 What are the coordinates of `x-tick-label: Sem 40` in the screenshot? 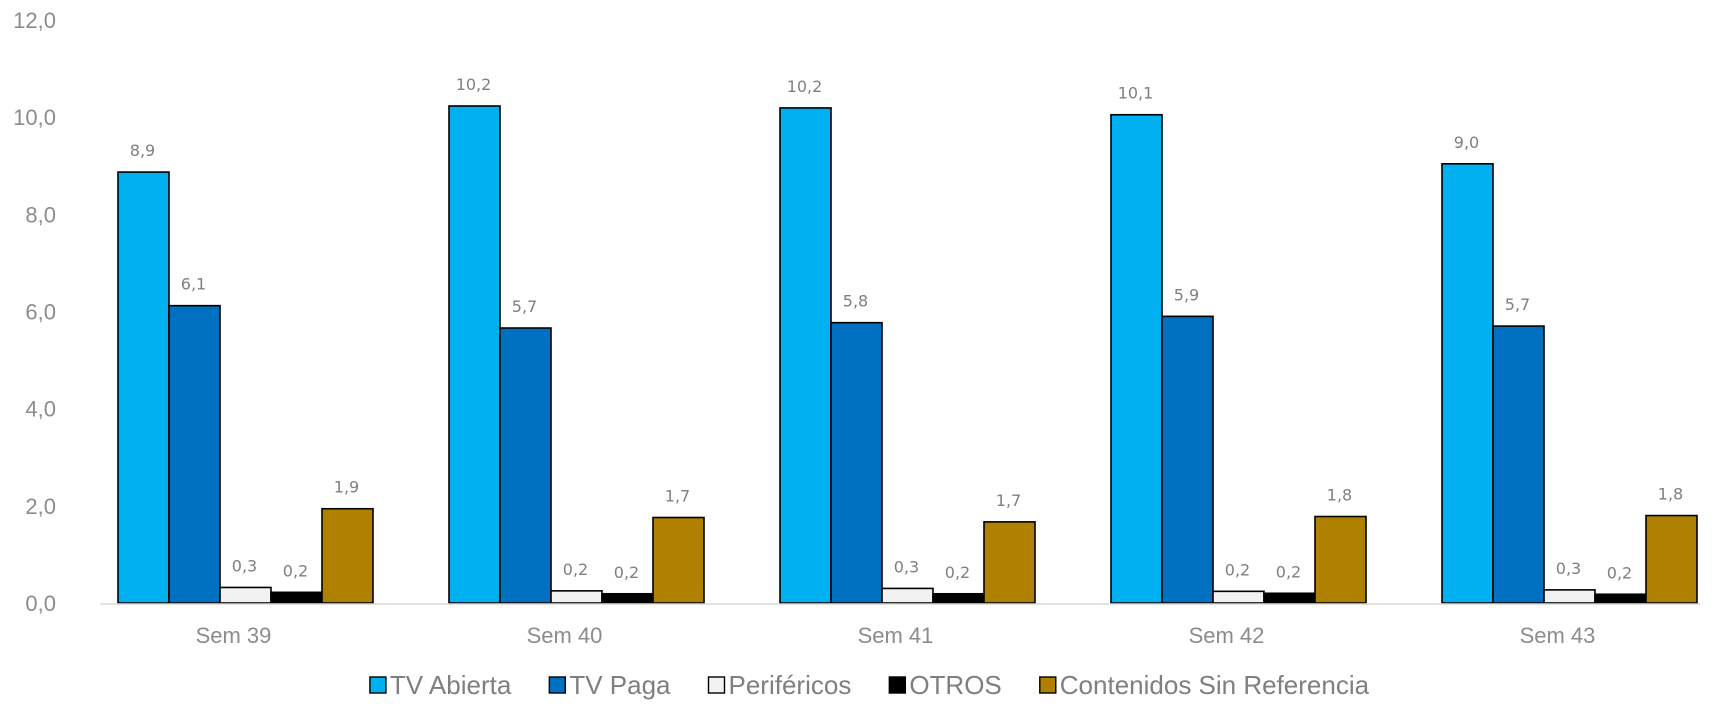 It's located at (565, 635).